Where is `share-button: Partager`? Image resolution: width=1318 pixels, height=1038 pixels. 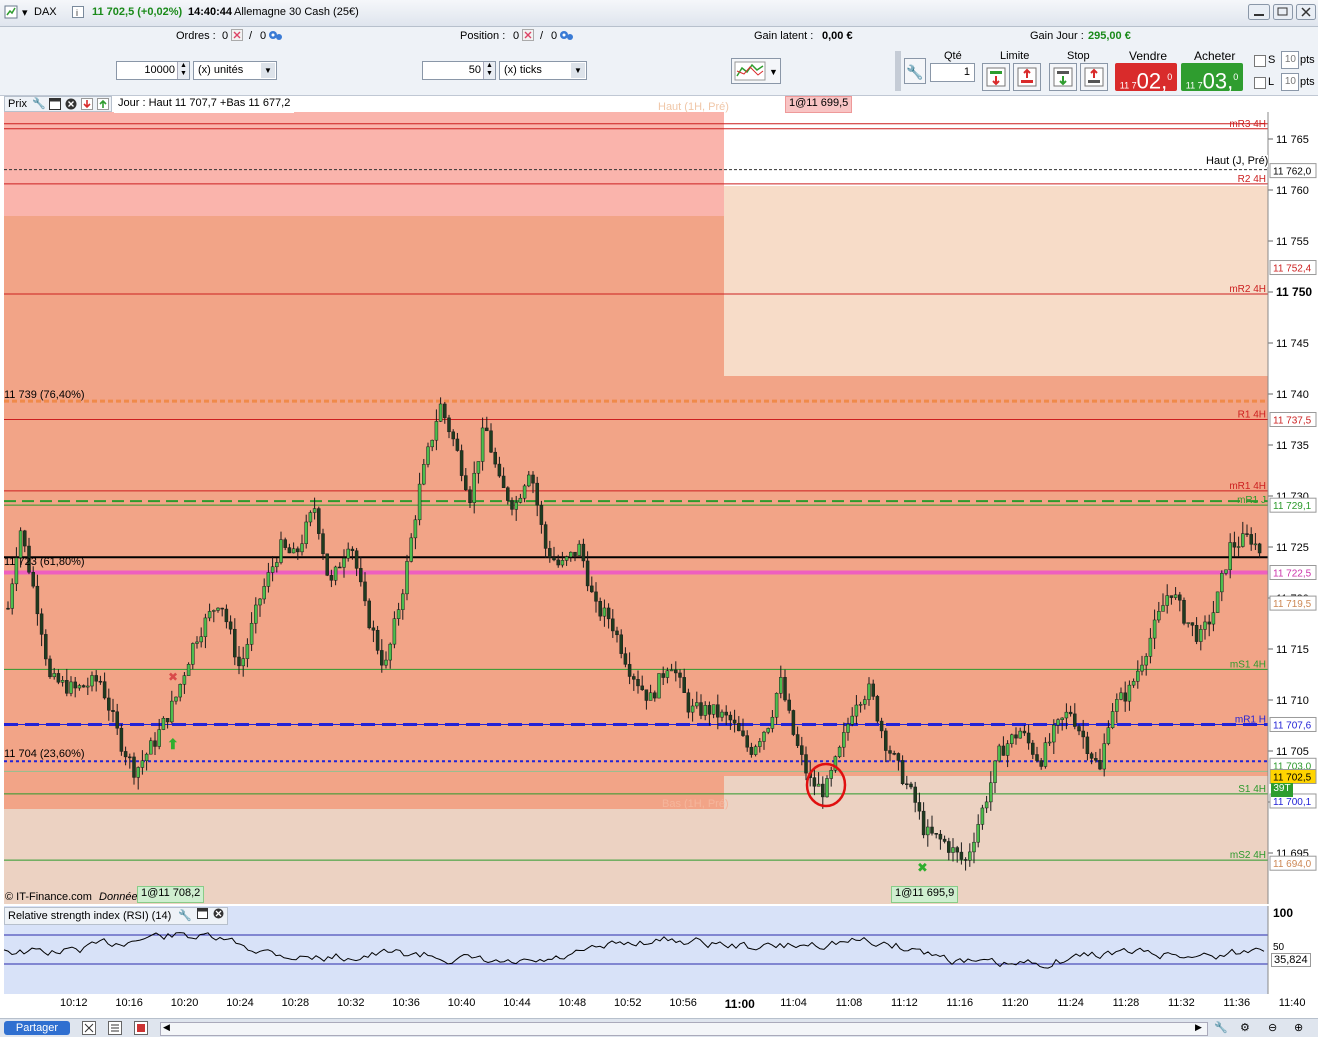
share-button: Partager is located at coordinates (37, 1028).